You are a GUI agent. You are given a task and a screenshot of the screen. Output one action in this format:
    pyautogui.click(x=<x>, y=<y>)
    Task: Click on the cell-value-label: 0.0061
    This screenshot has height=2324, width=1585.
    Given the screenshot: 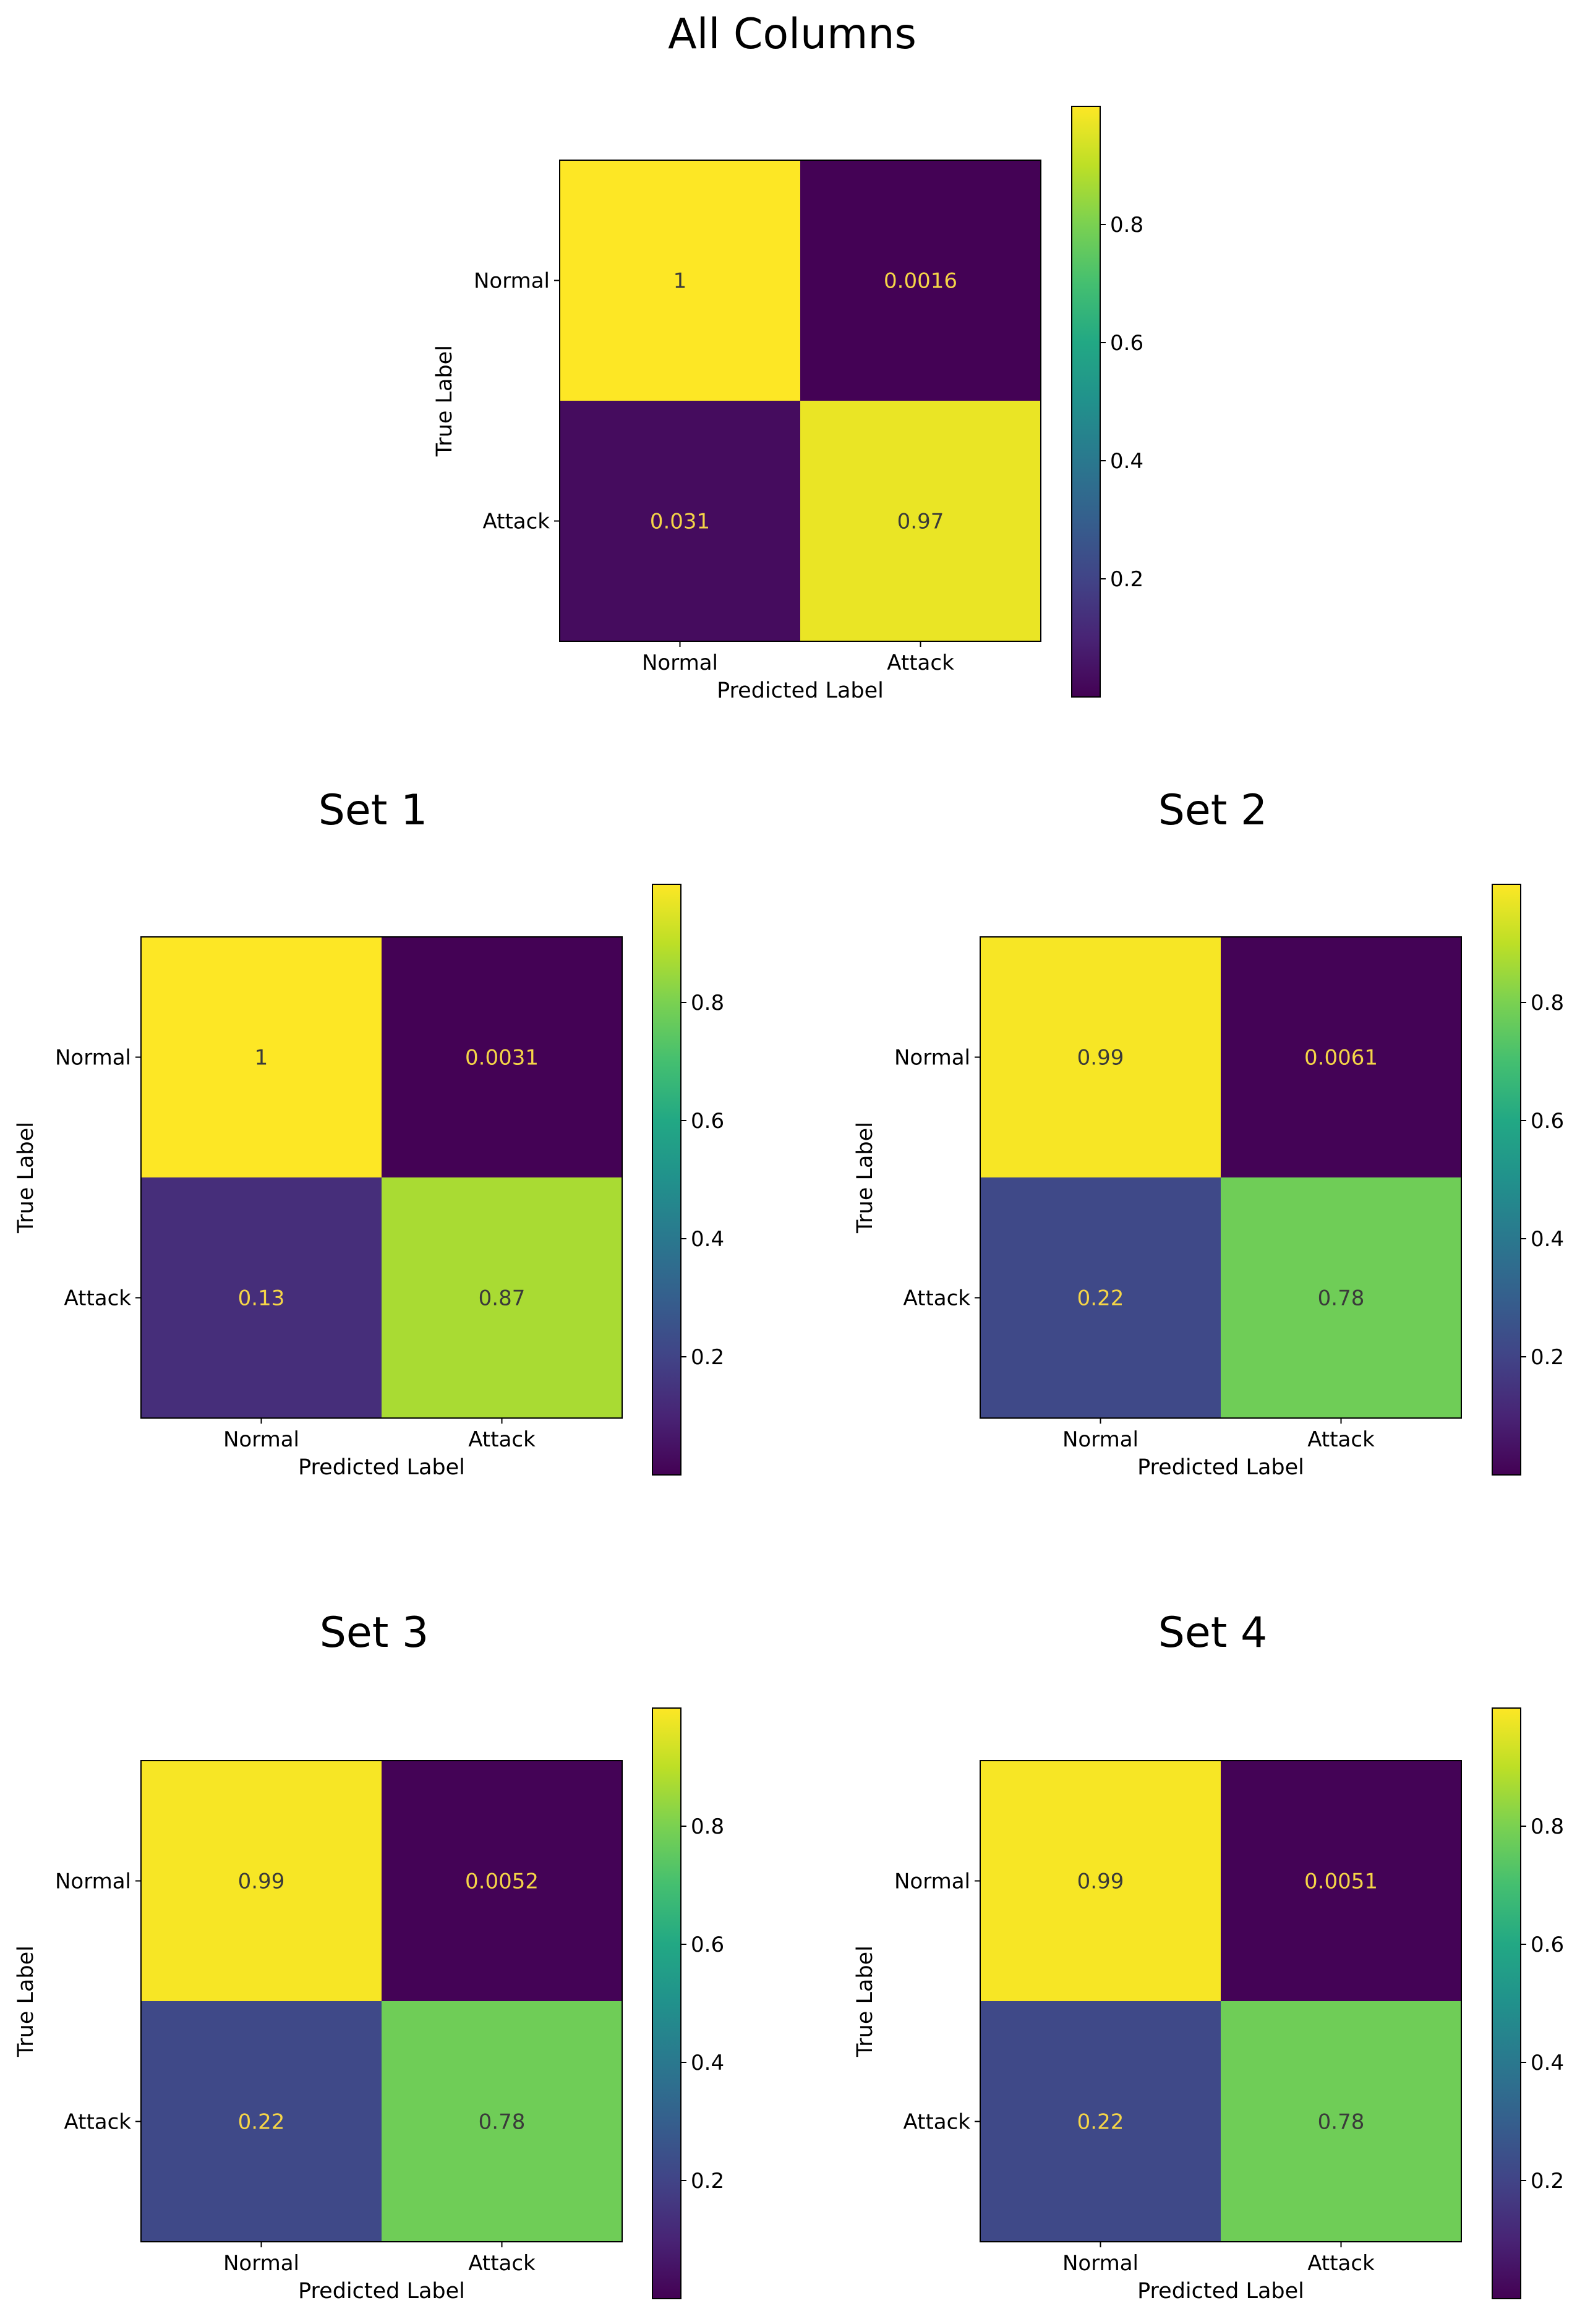 What is the action you would take?
    pyautogui.click(x=1341, y=1058)
    